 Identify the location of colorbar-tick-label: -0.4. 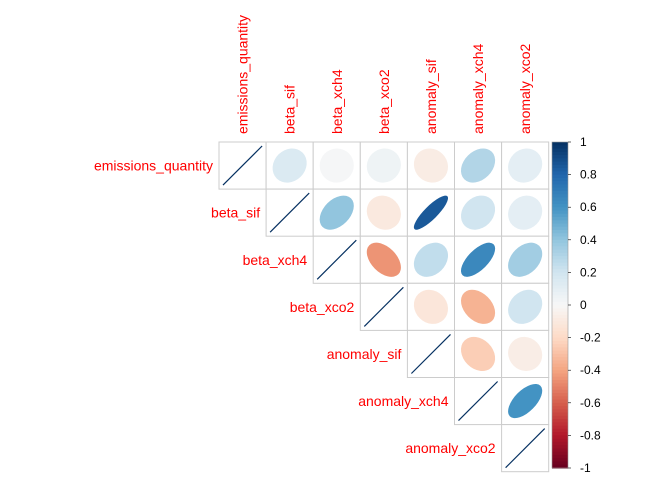
(590, 370).